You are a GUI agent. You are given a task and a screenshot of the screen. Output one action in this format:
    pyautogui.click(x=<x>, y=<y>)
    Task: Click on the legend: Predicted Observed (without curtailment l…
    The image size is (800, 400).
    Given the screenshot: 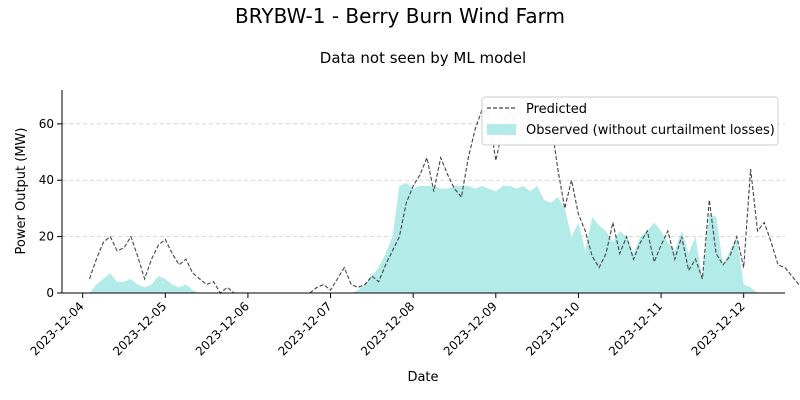 What is the action you would take?
    pyautogui.click(x=630, y=121)
    